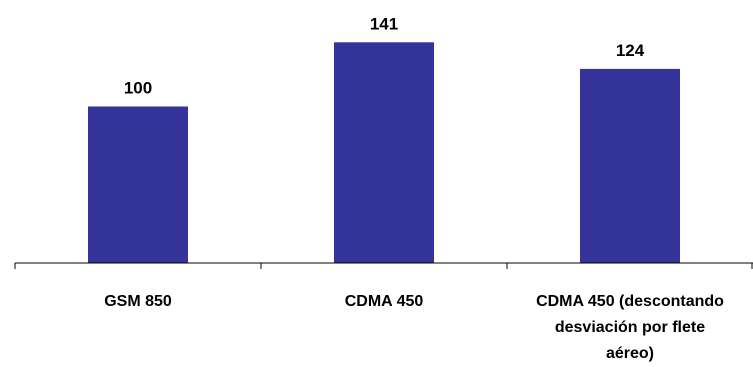  I want to click on data-label-3: 124, so click(630, 50).